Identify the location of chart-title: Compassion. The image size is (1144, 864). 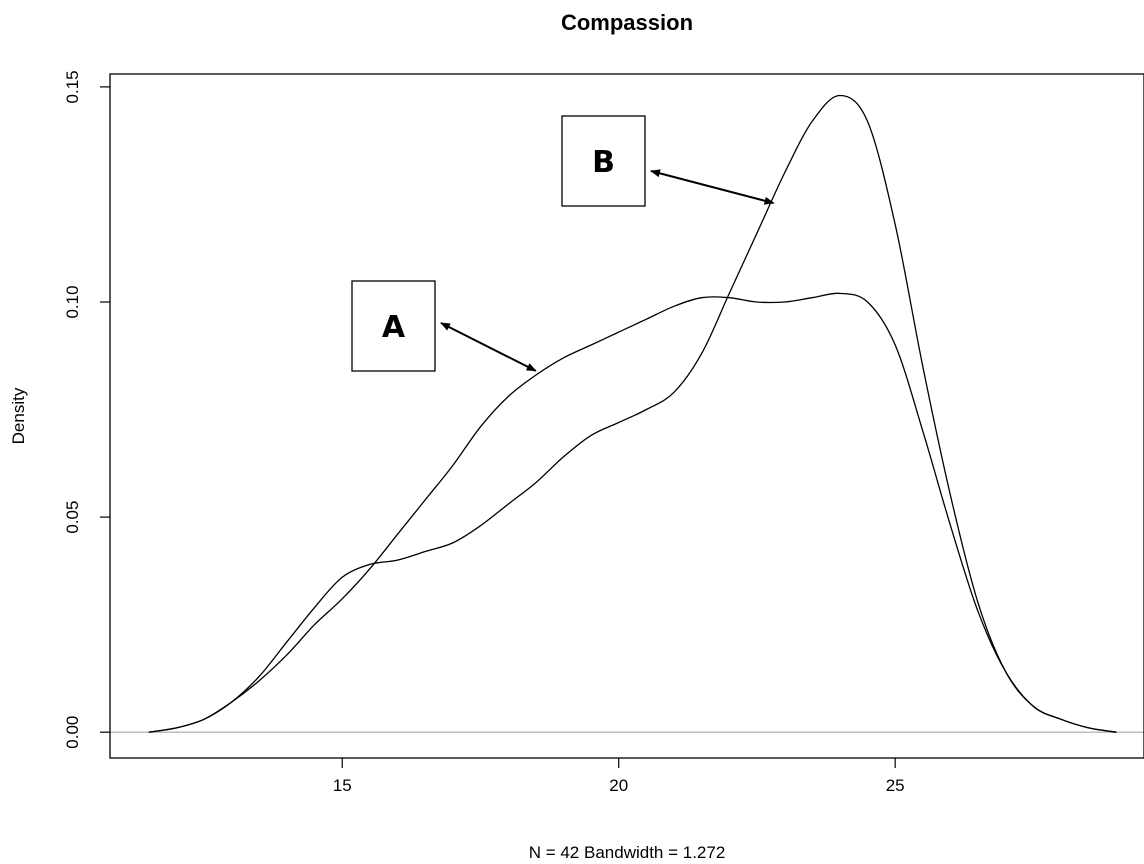
(627, 22).